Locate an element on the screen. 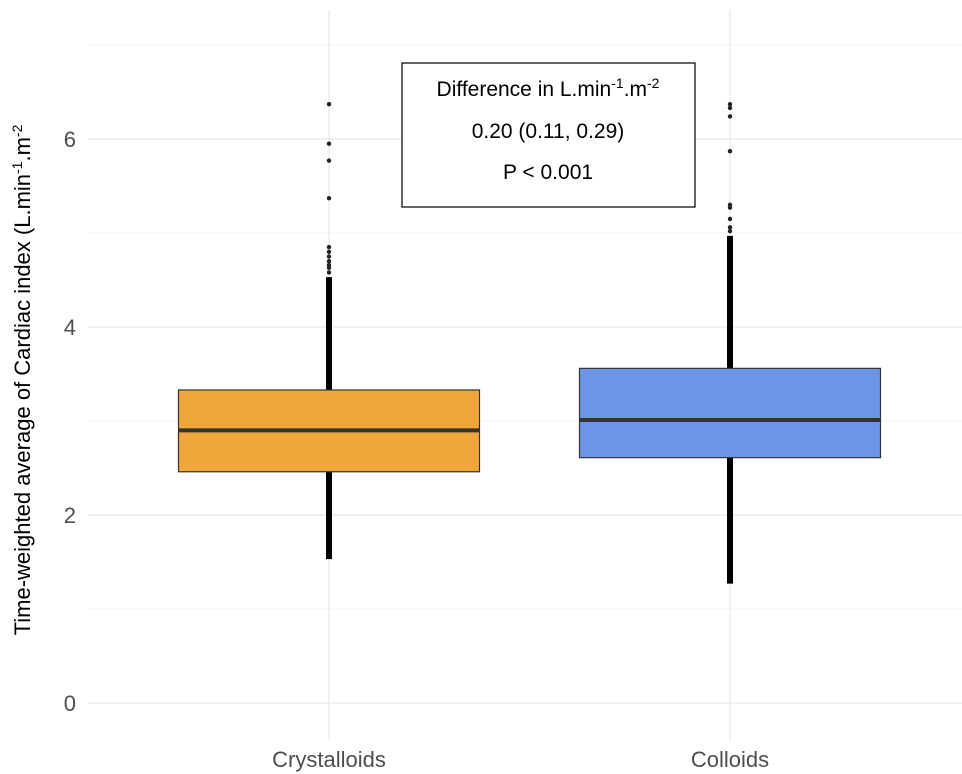 The image size is (962, 774). y-tick-label: 0 is located at coordinates (70, 703).